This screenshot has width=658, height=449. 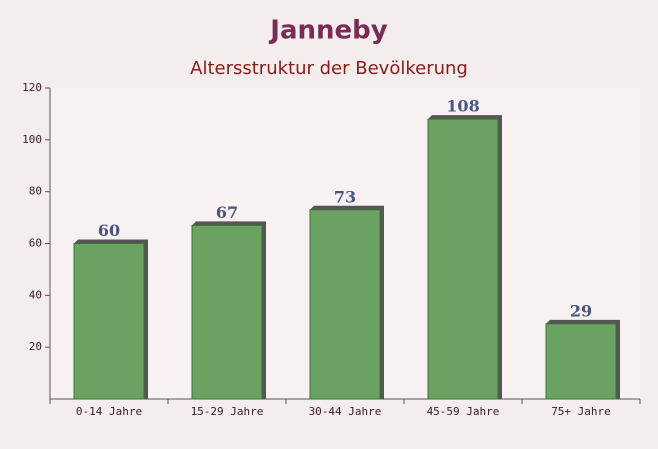 I want to click on value-label: 29, so click(x=581, y=310).